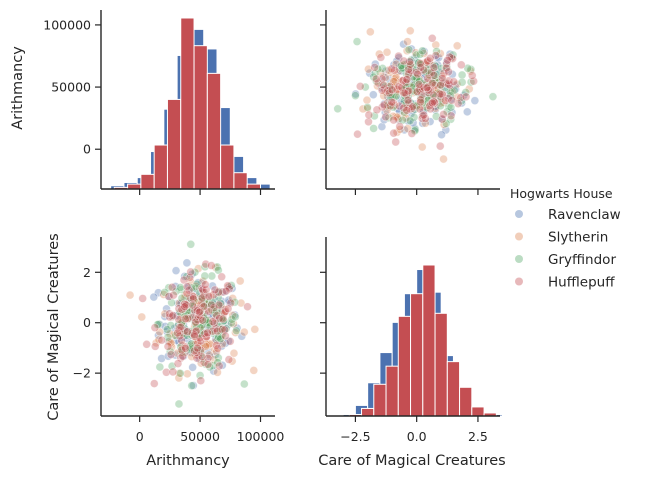  Describe the element at coordinates (54, 326) in the screenshot. I see `ylabel-care: Care of Magical Creatures` at that location.